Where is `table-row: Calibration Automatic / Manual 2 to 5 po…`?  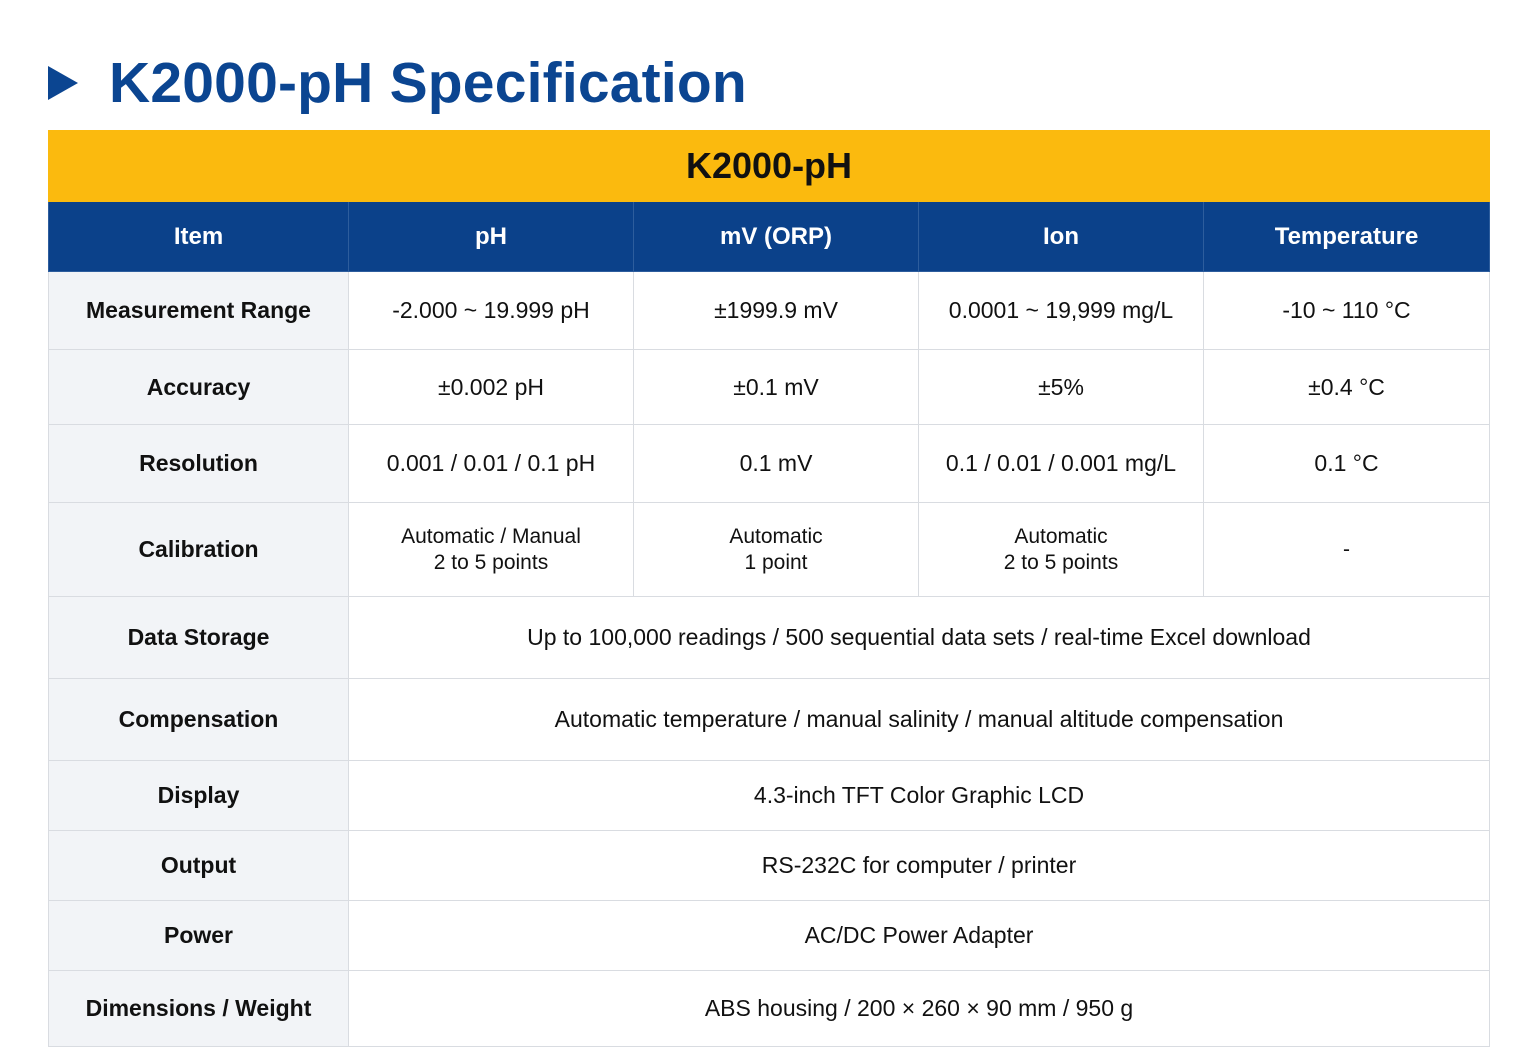 table-row: Calibration Automatic / Manual 2 to 5 po… is located at coordinates (769, 549).